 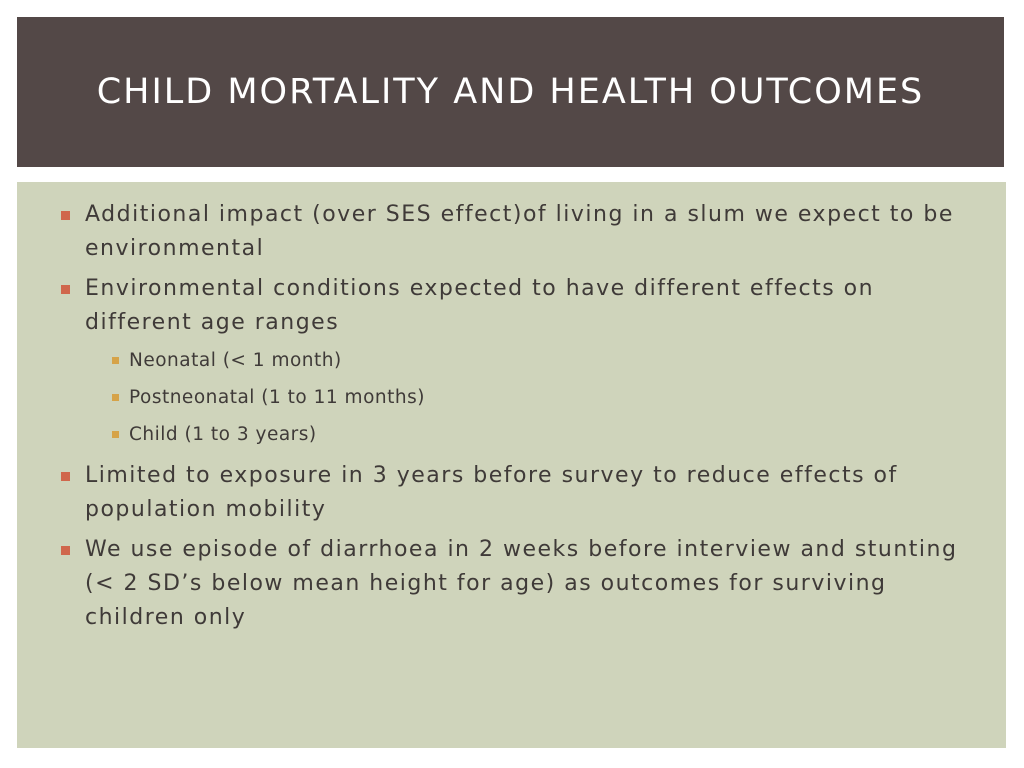 I want to click on slide-title: CHILD MORTALITY AND HEALTH OUTCOMES, so click(x=510, y=92).